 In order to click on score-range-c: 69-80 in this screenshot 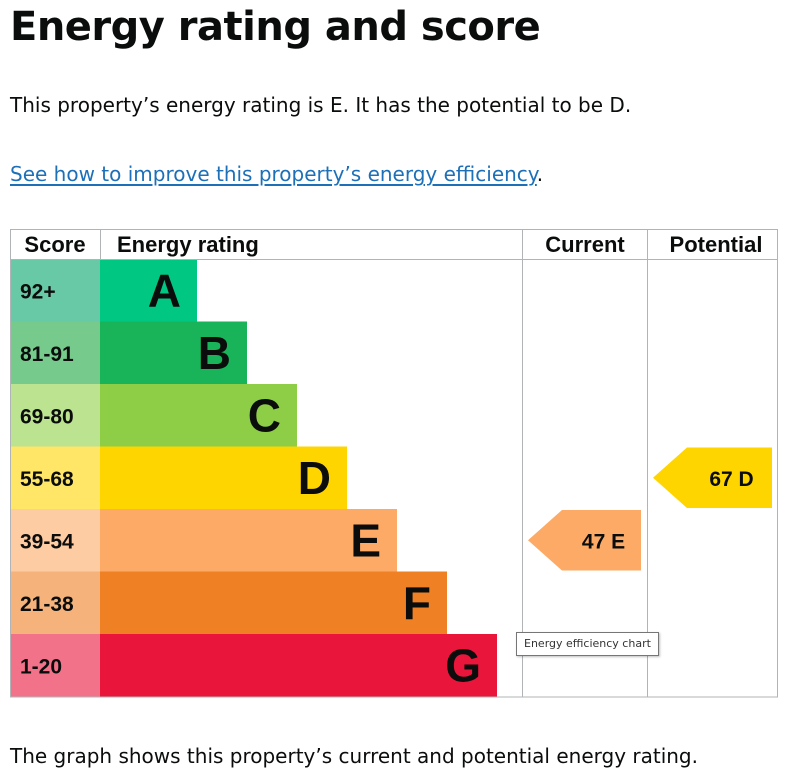, I will do `click(47, 416)`.